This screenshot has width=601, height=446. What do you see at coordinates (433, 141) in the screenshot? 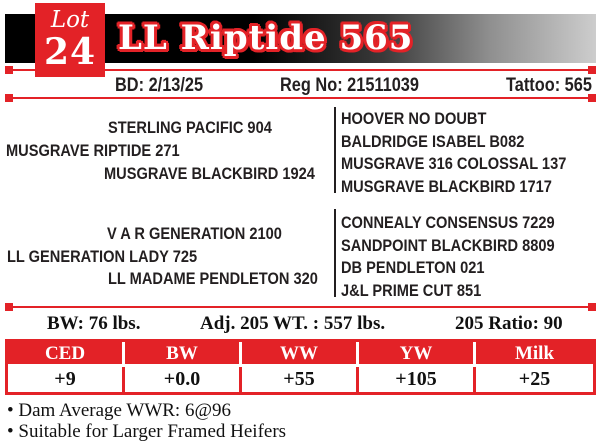
I see `pedigree-sire-ancestor: BALDRIDGE ISABEL B082` at bounding box center [433, 141].